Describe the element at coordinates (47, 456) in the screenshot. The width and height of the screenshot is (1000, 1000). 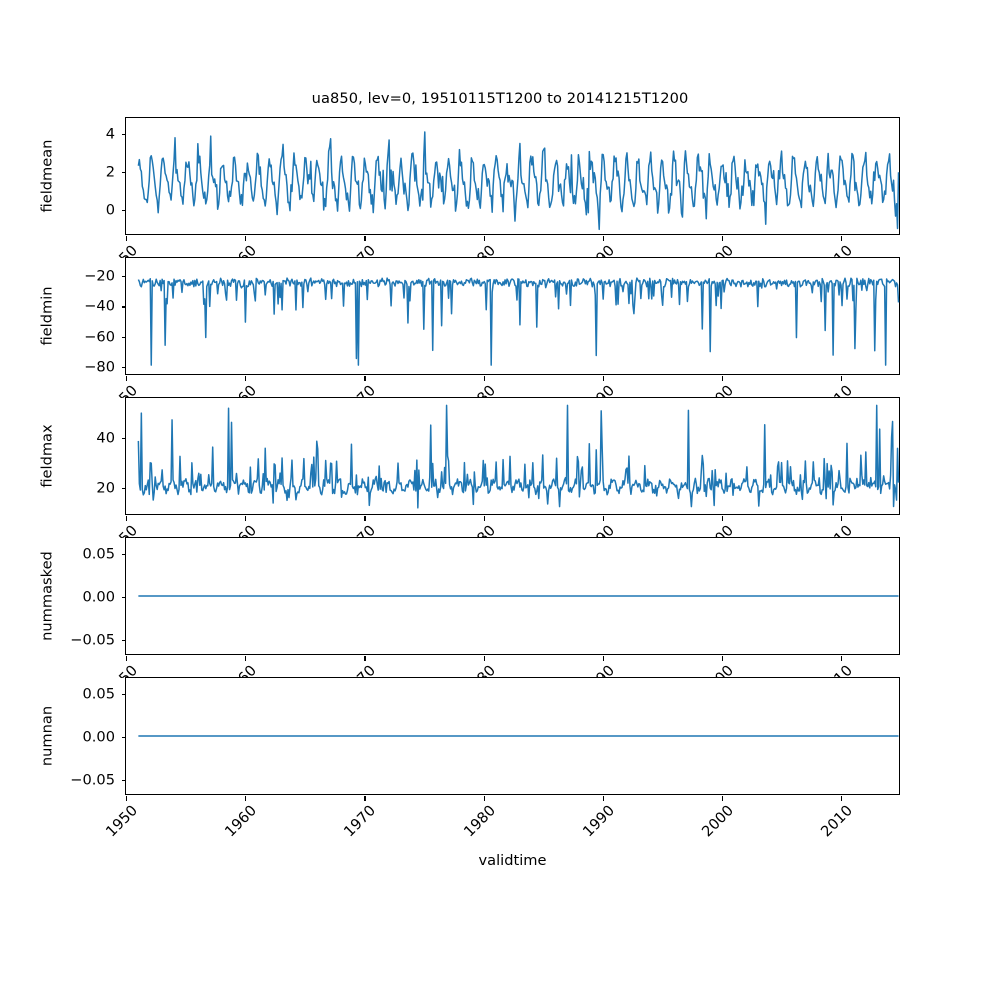
I see `y-axis-label-fieldmax: fieldmax` at that location.